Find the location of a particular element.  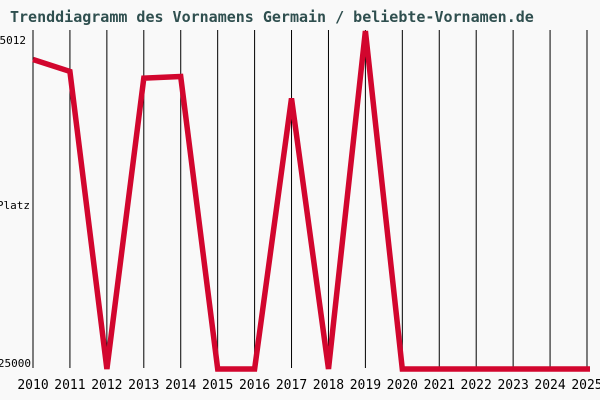

x-tick-label: 2022 is located at coordinates (476, 385).